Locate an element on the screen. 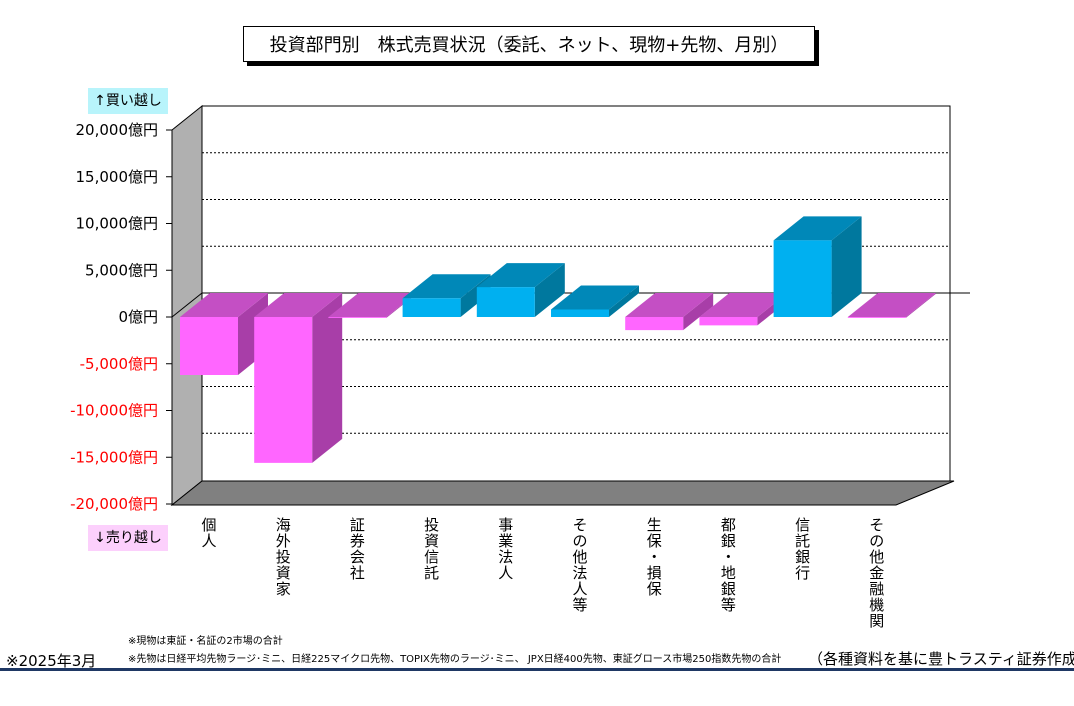 This screenshot has height=706, width=1074. category-label: 信託銀行 is located at coordinates (802, 549).